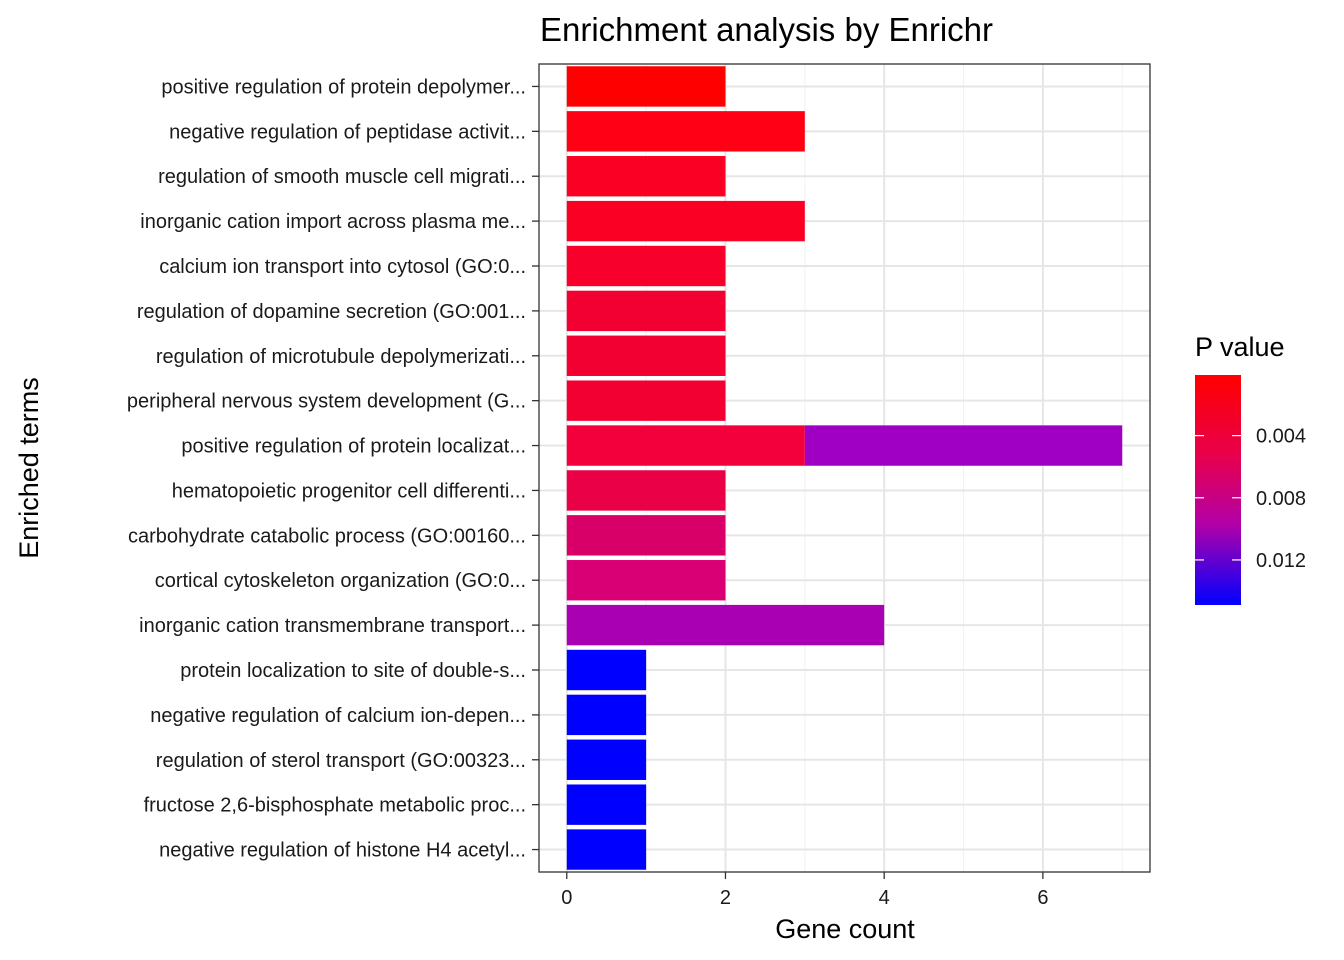 The height and width of the screenshot is (960, 1344). I want to click on legend-colorbar, so click(1218, 490).